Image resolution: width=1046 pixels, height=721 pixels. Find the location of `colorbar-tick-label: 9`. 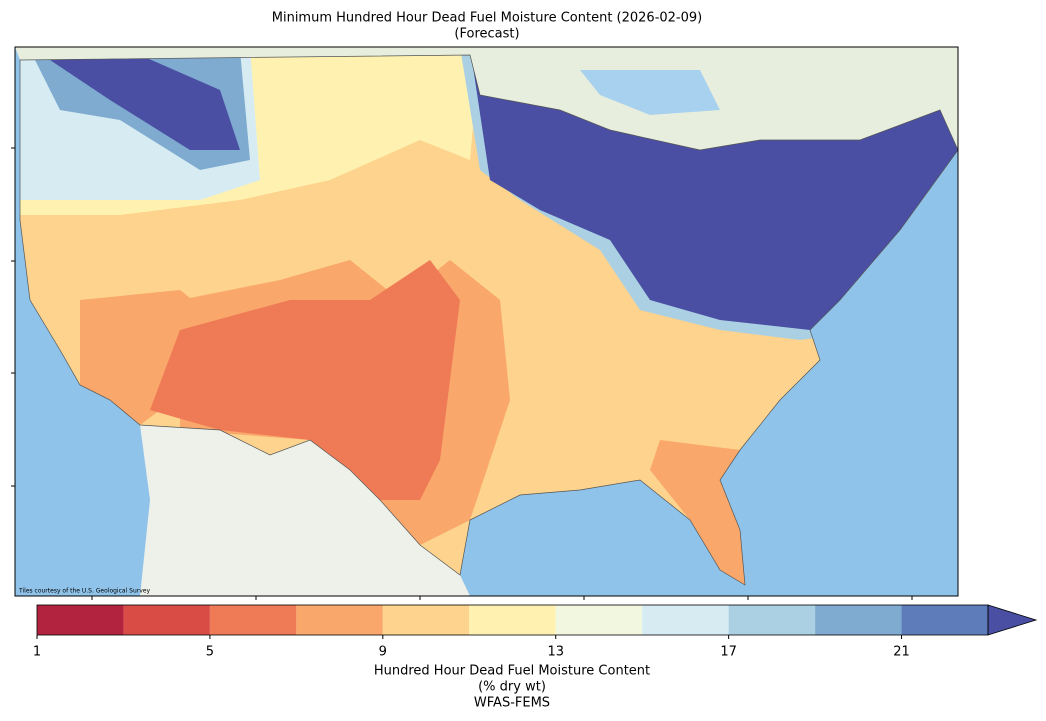

colorbar-tick-label: 9 is located at coordinates (383, 652).